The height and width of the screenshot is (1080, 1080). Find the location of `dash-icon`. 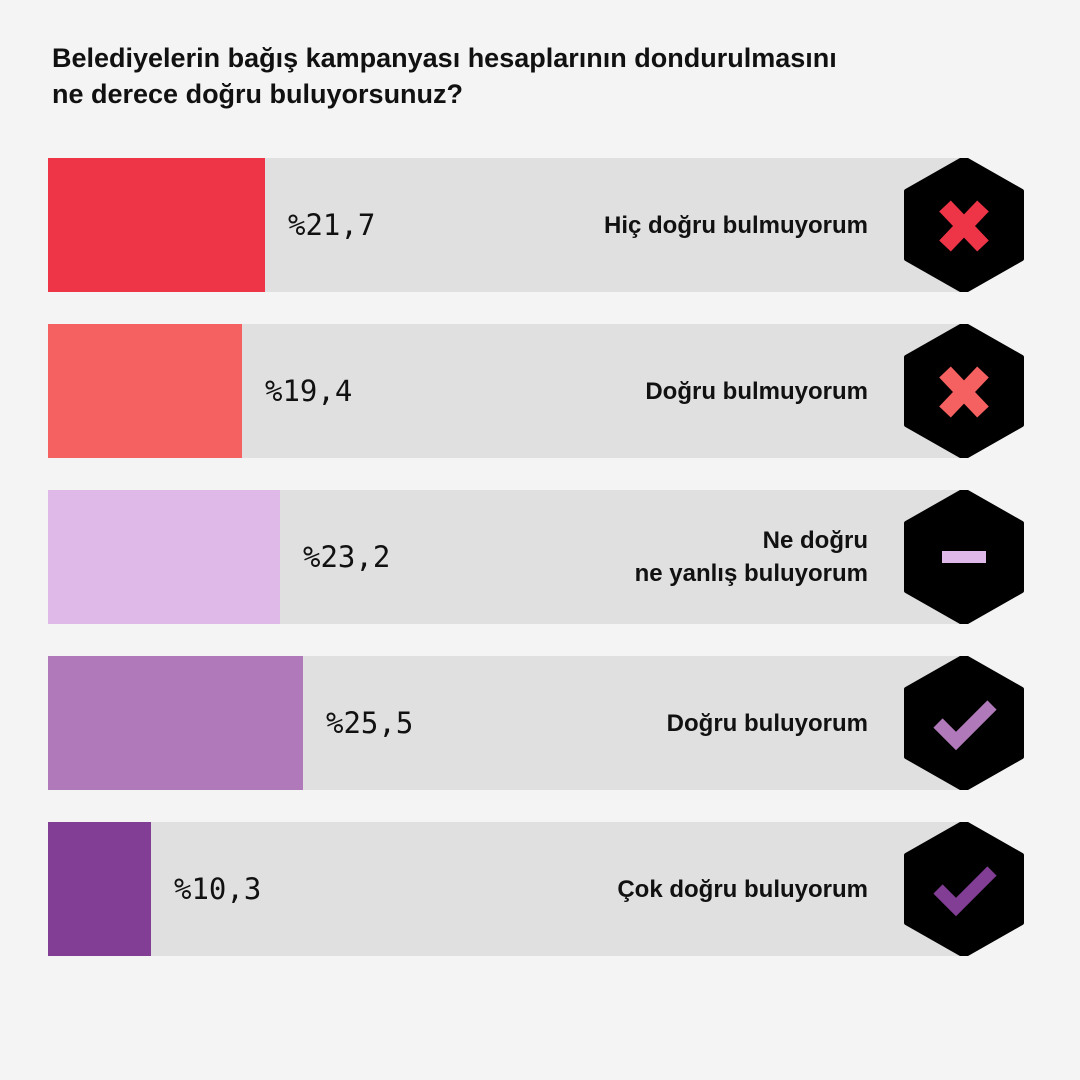

dash-icon is located at coordinates (964, 557).